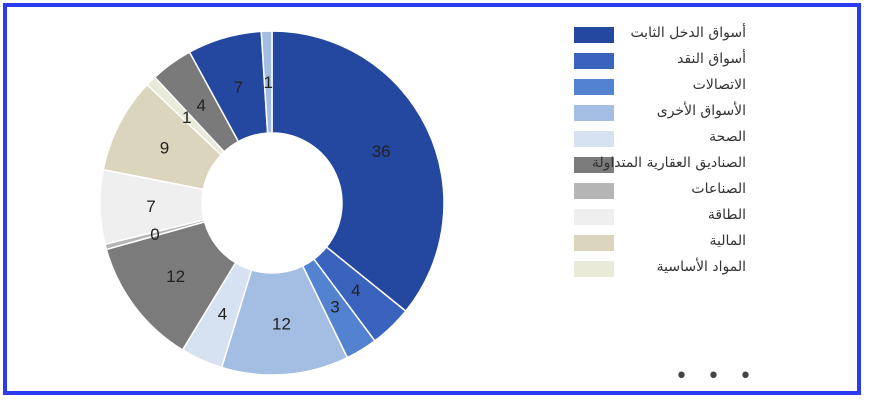  What do you see at coordinates (702, 243) in the screenshot?
I see `legend-item: المالية` at bounding box center [702, 243].